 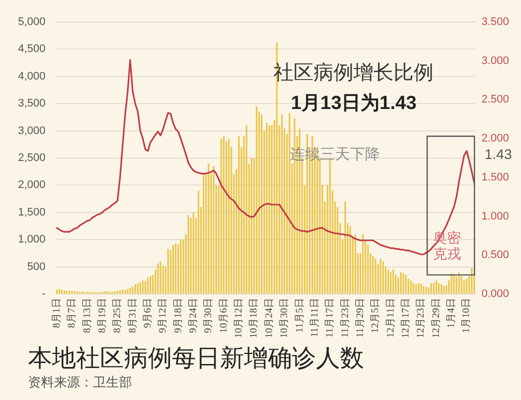 I want to click on x-tick-label: 12月11日, so click(x=390, y=318).